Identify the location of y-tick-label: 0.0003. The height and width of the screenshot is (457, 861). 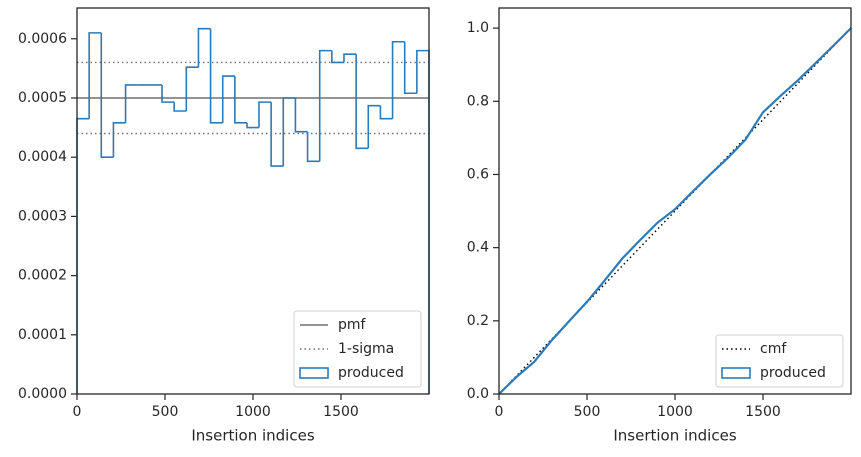
(42, 216).